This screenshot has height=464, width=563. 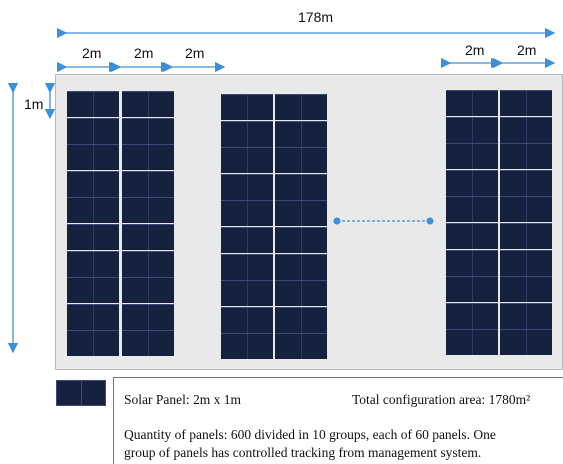 What do you see at coordinates (337, 221) in the screenshot?
I see `connection-start-dot` at bounding box center [337, 221].